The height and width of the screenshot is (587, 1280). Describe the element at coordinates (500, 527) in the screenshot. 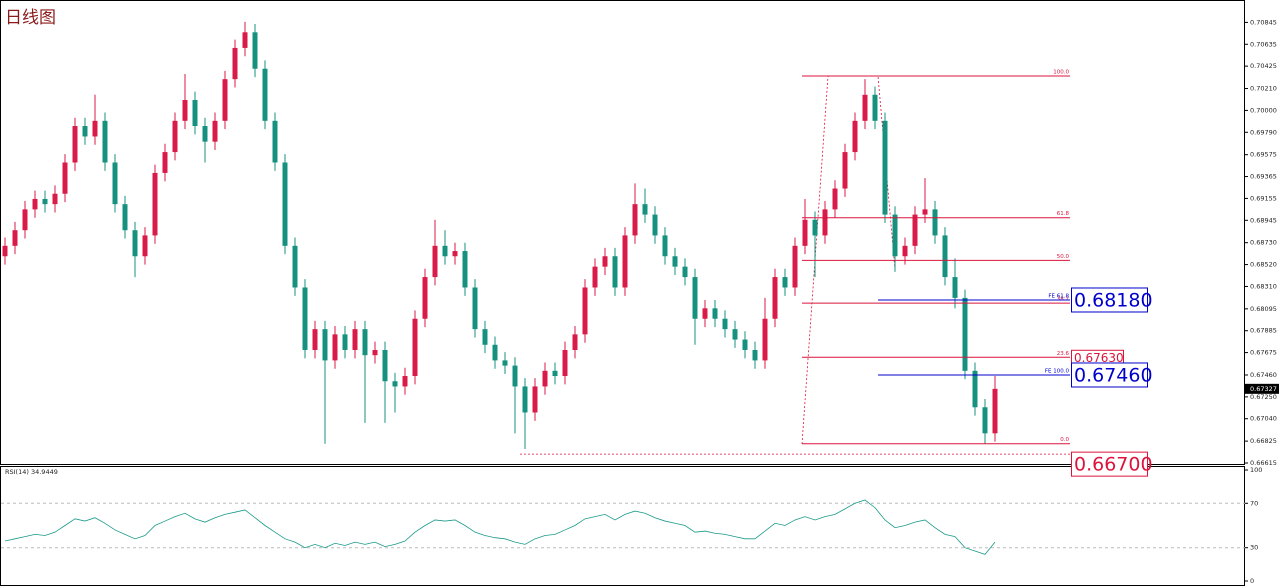

I see `rsi-line` at that location.